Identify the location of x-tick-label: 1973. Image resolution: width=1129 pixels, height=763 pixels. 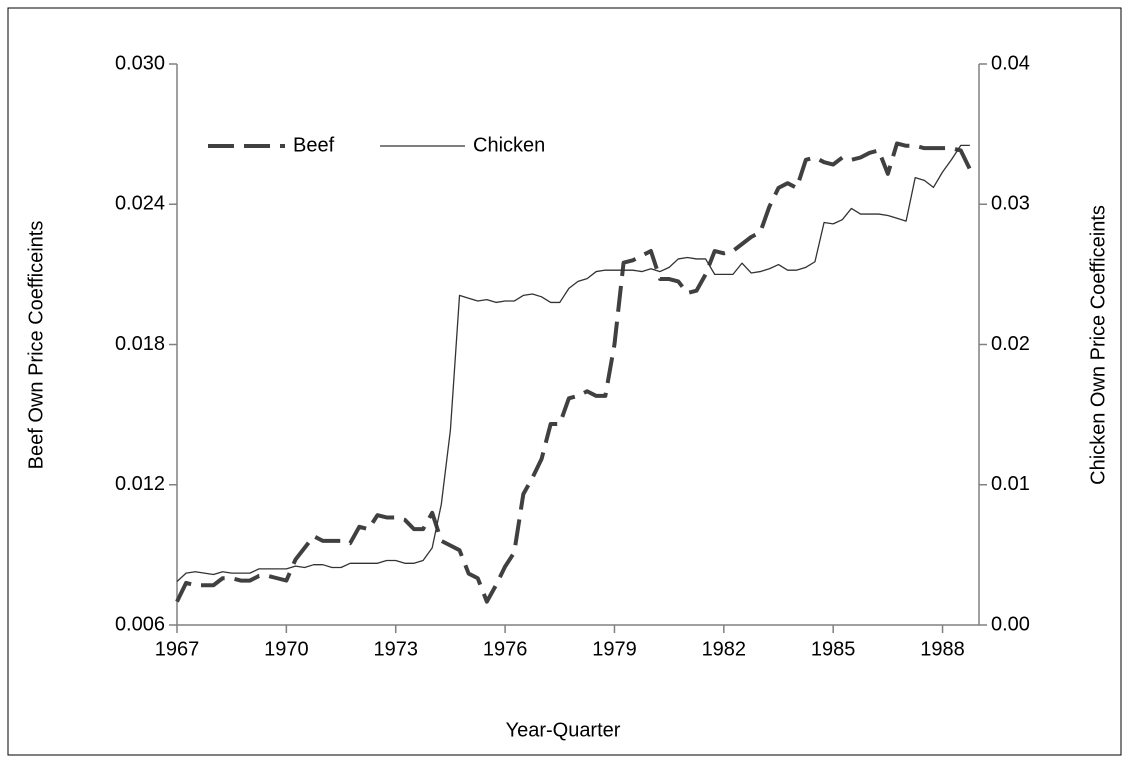
(395, 649).